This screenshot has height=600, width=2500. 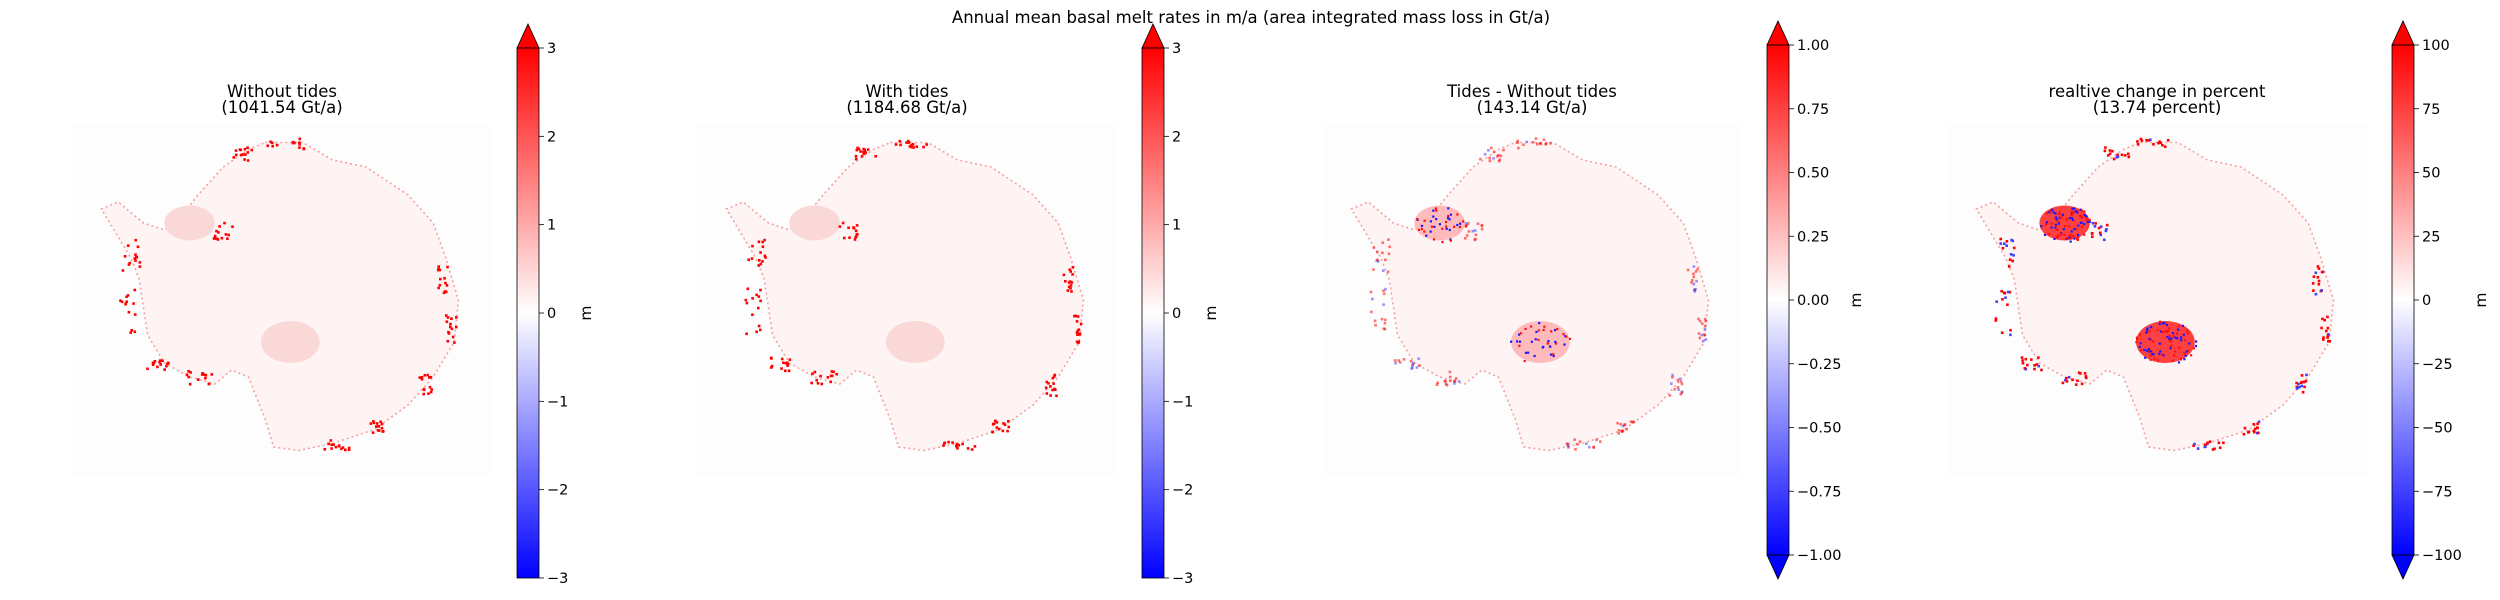 What do you see at coordinates (1176, 49) in the screenshot?
I see `colorbar-tick-label: 3` at bounding box center [1176, 49].